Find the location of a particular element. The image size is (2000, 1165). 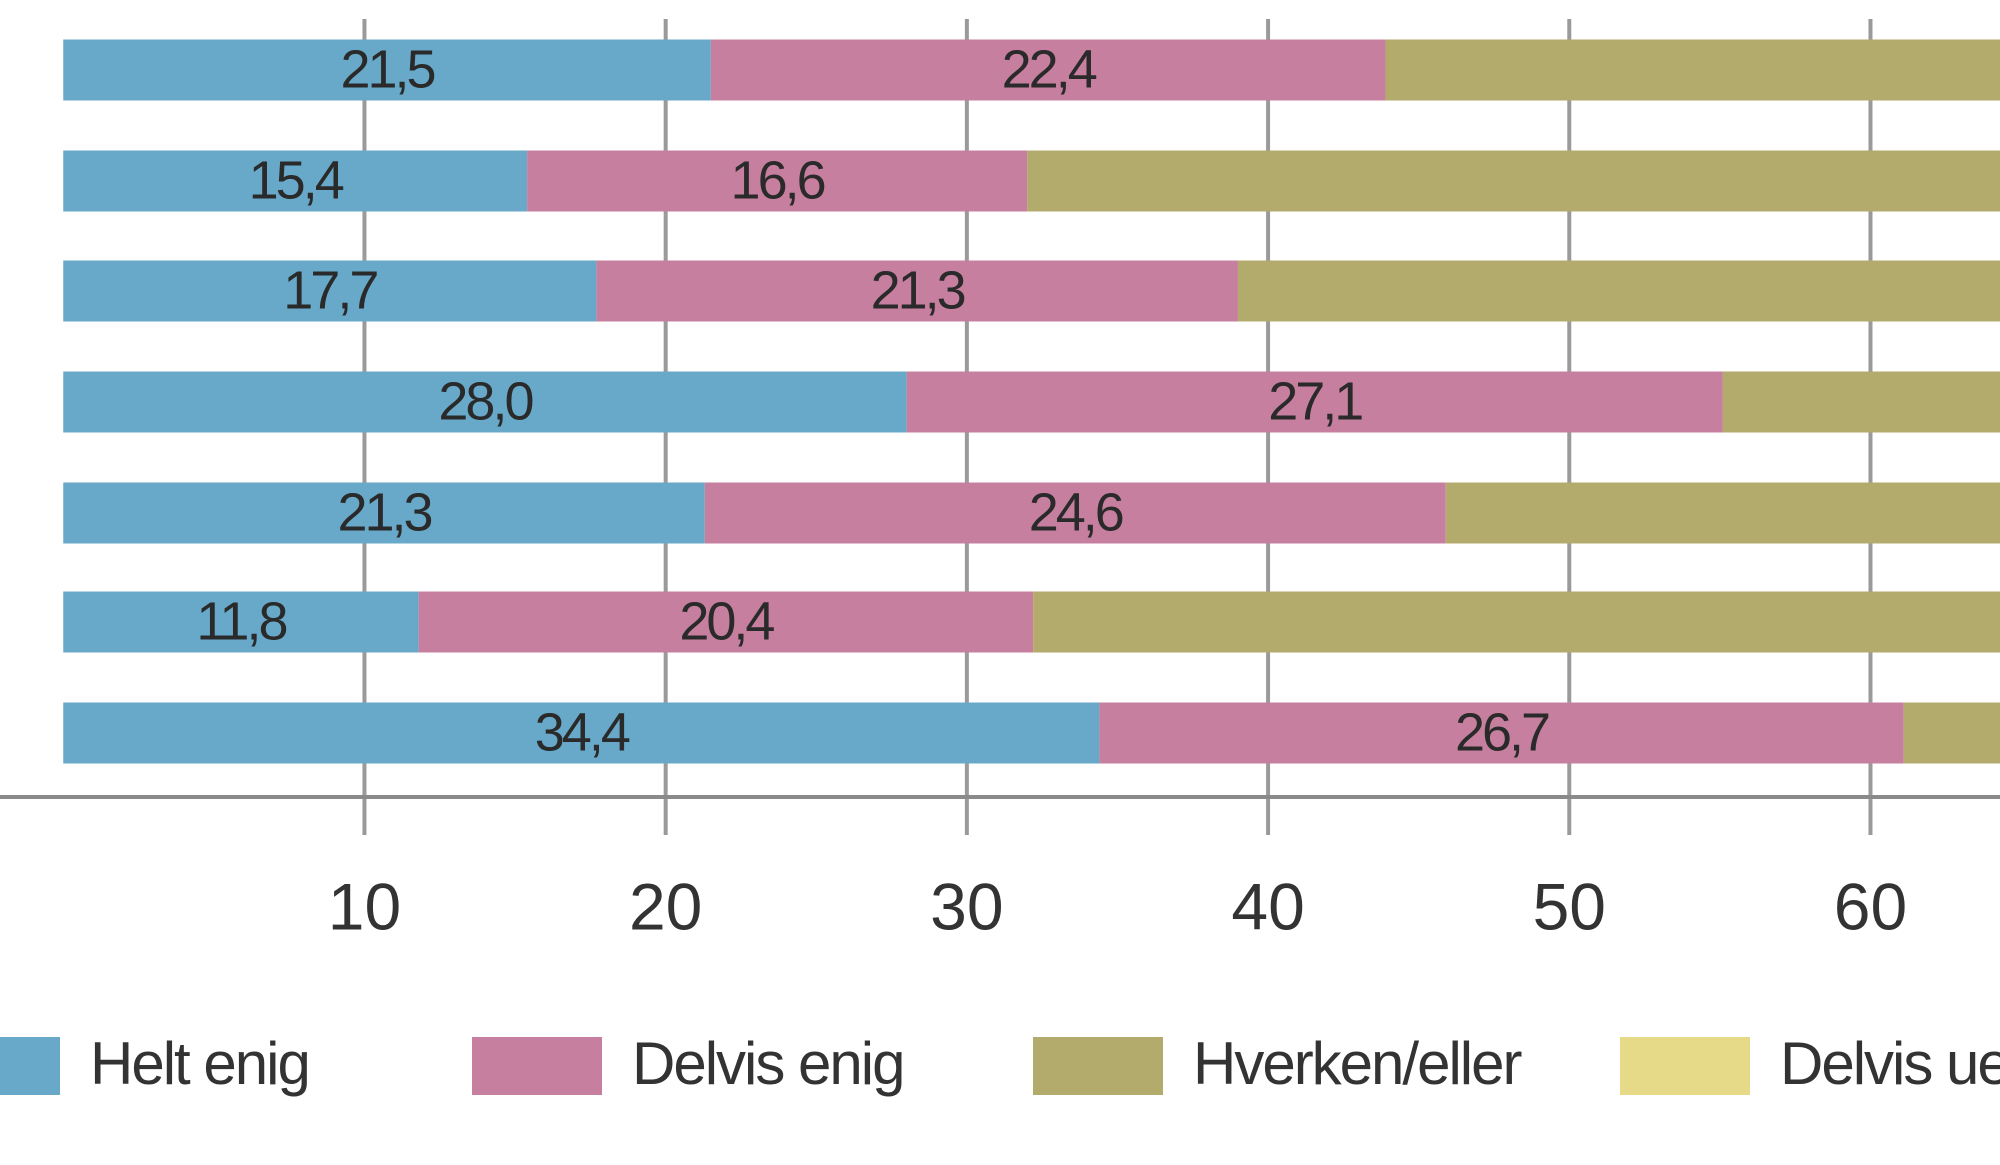

value-label: 26,7 is located at coordinates (1502, 732).